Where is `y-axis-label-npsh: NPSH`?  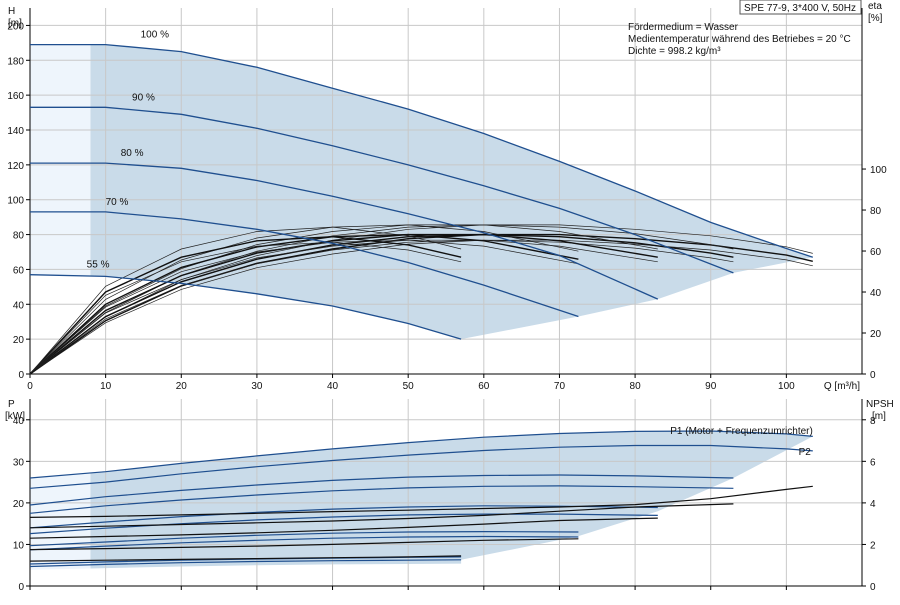
y-axis-label-npsh: NPSH is located at coordinates (880, 404).